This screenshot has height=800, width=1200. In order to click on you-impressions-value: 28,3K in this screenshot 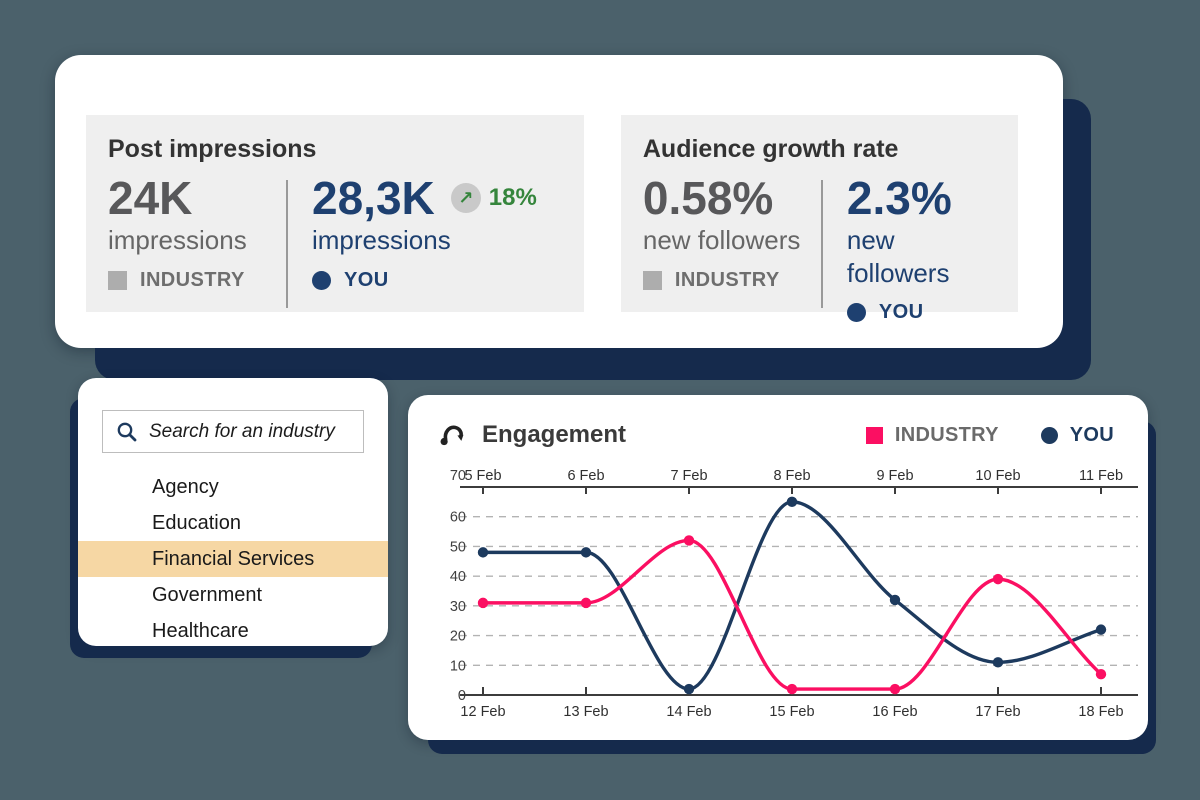, I will do `click(373, 198)`.